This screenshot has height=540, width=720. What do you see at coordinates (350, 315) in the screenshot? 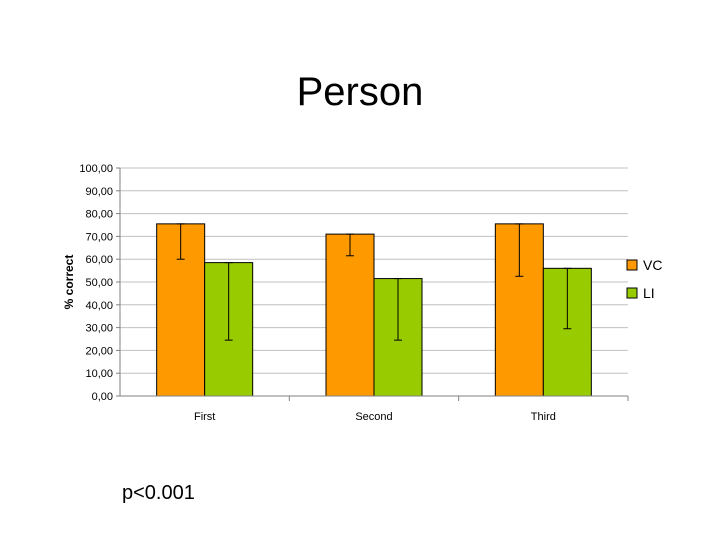
I see `bar-vc-second` at bounding box center [350, 315].